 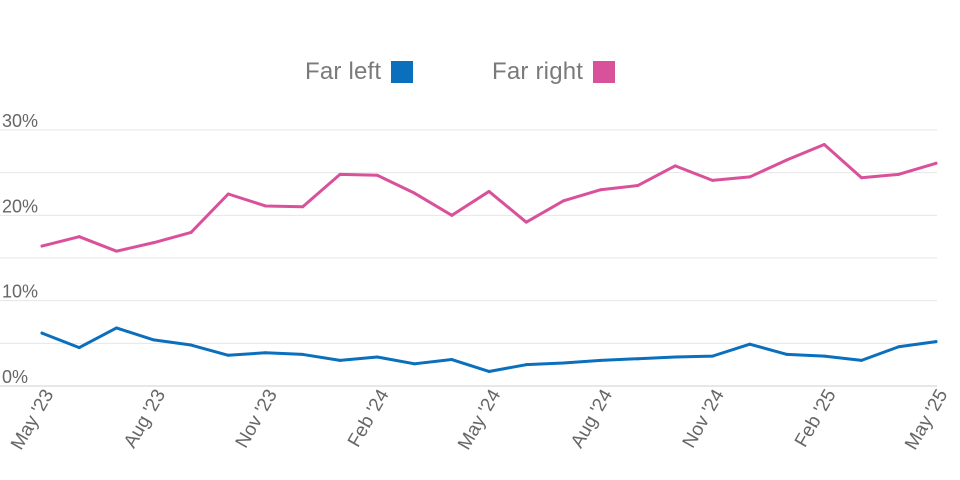 What do you see at coordinates (15, 377) in the screenshot?
I see `y-tick-label: 0%` at bounding box center [15, 377].